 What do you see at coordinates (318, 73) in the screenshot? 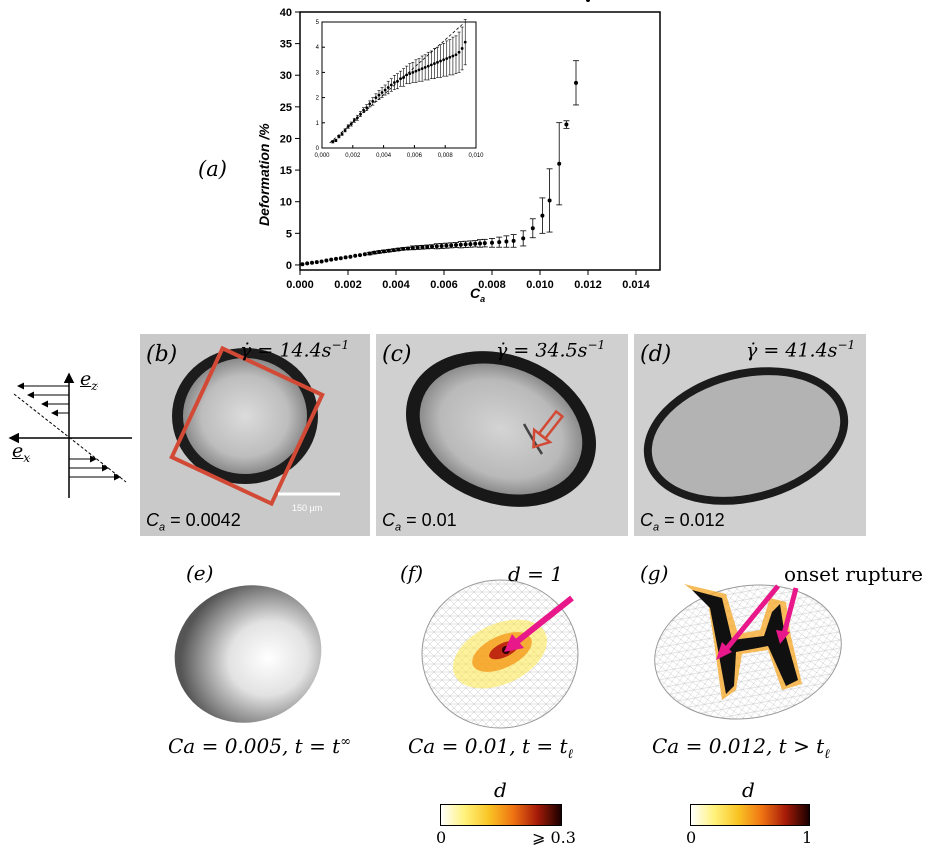
I see `inset-y-tick-label: 3` at bounding box center [318, 73].